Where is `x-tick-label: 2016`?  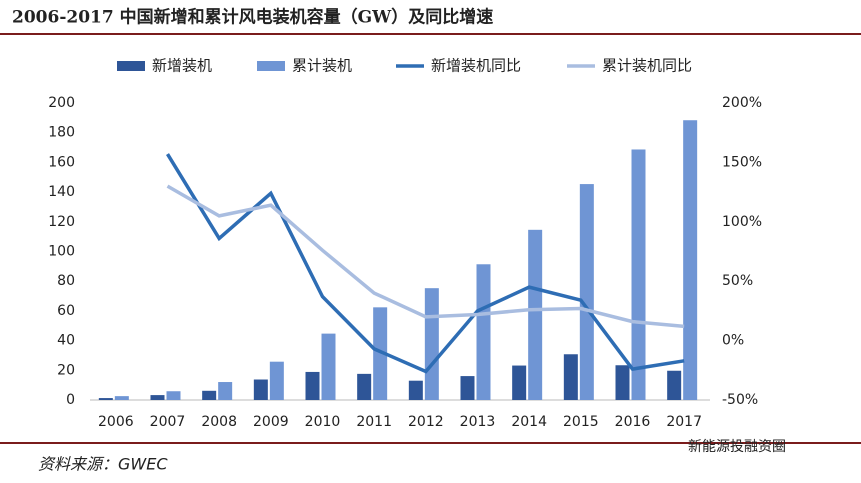
x-tick-label: 2016 is located at coordinates (633, 422).